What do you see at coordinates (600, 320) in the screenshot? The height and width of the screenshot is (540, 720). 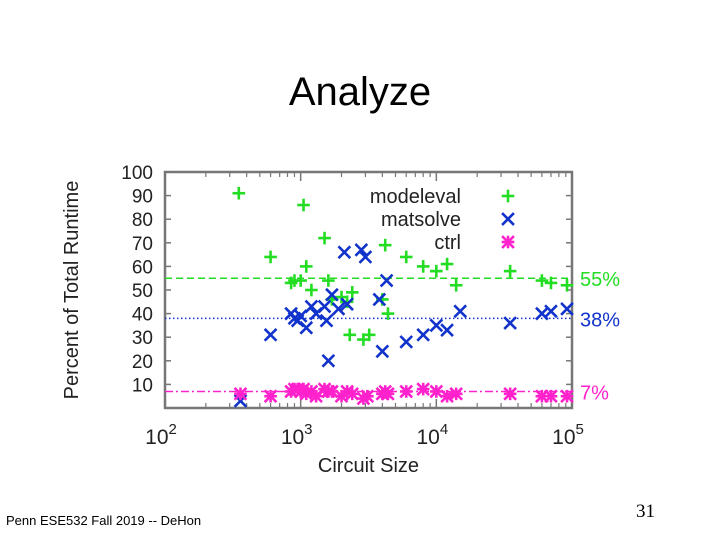 I see `mean-label-matsolve: 38%` at bounding box center [600, 320].